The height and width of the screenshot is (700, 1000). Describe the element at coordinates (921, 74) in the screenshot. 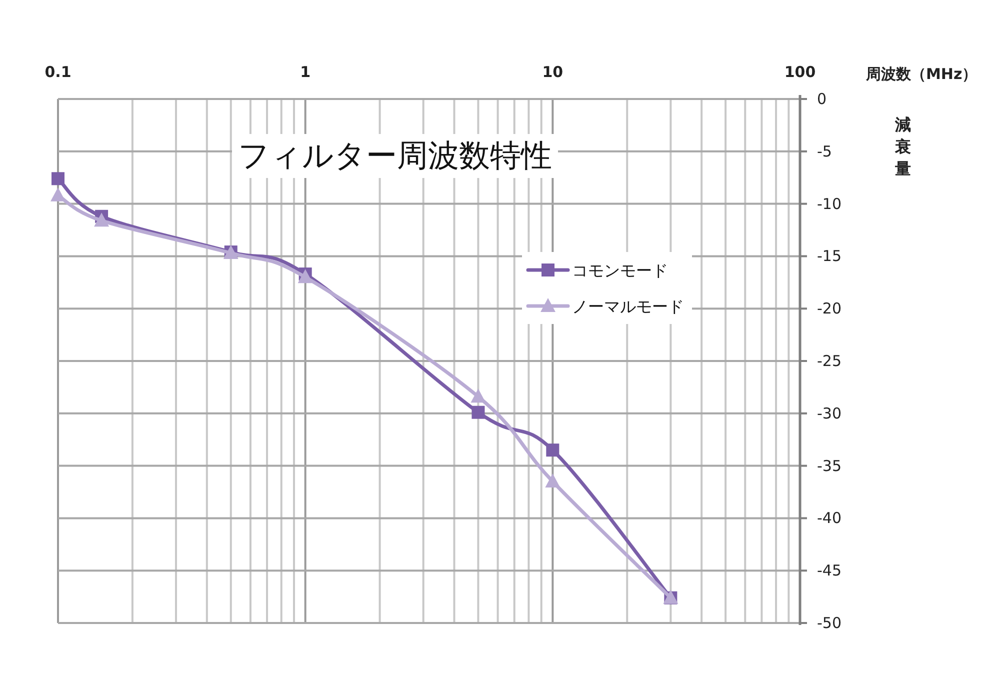

I see `x-axis-title: 周波数（MHz）` at that location.